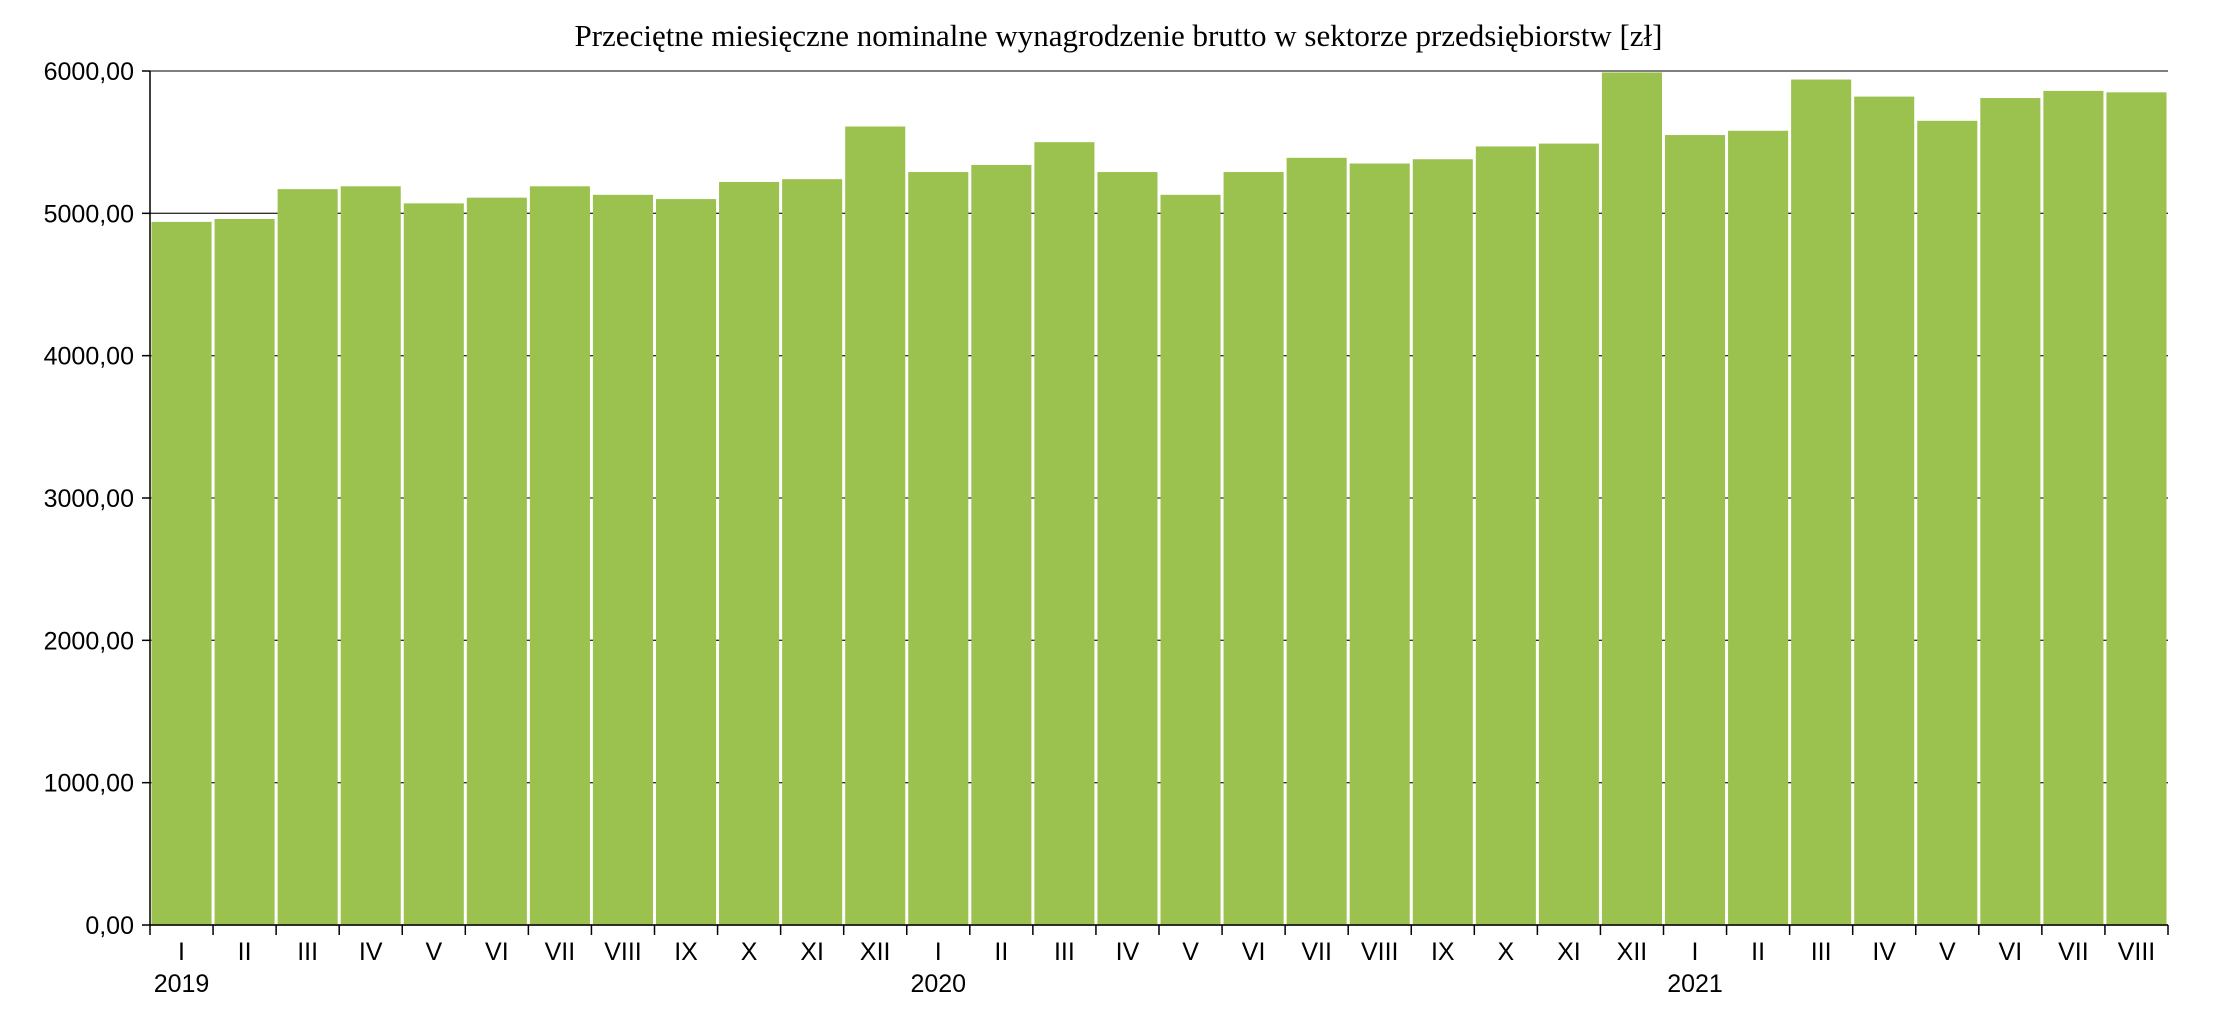 The height and width of the screenshot is (1035, 2237). Describe the element at coordinates (182, 984) in the screenshot. I see `year-label: 2019` at that location.